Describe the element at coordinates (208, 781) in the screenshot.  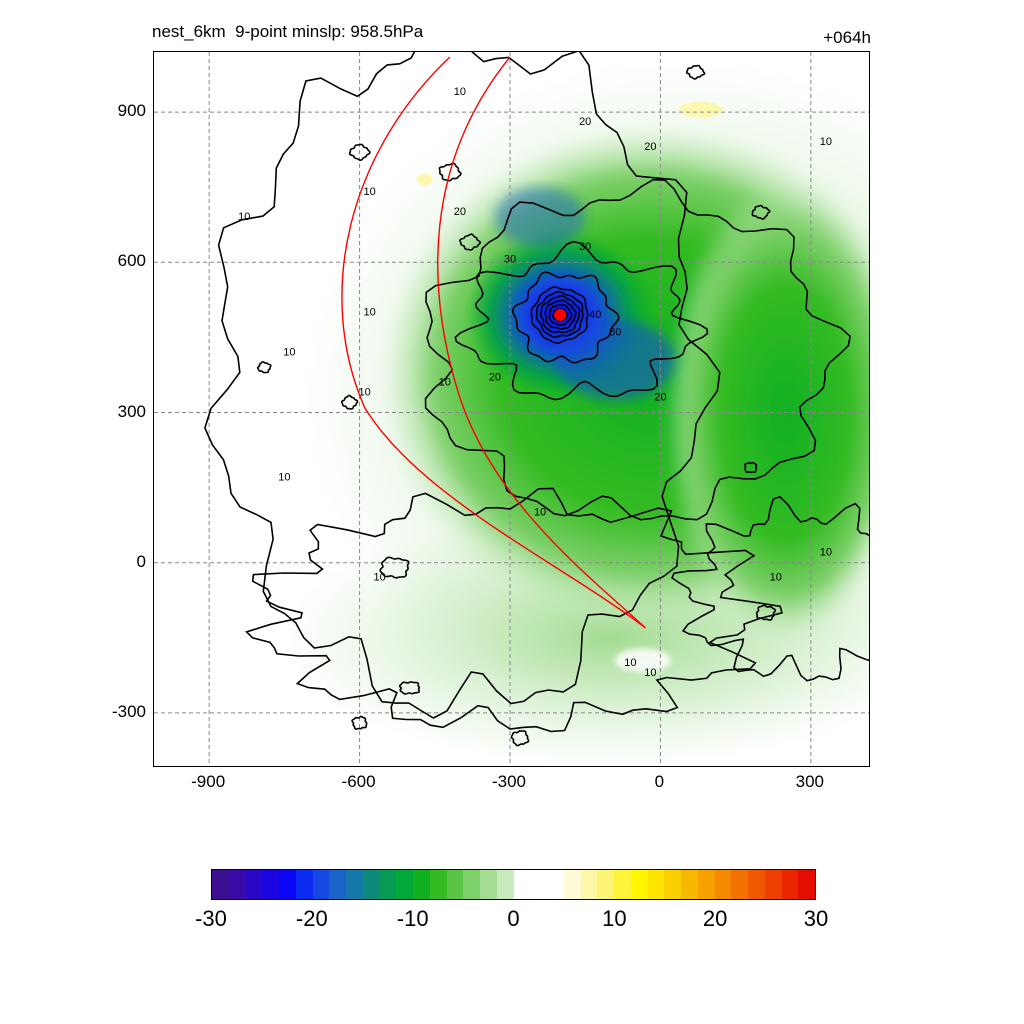
I see `x-tick-label: -900` at that location.